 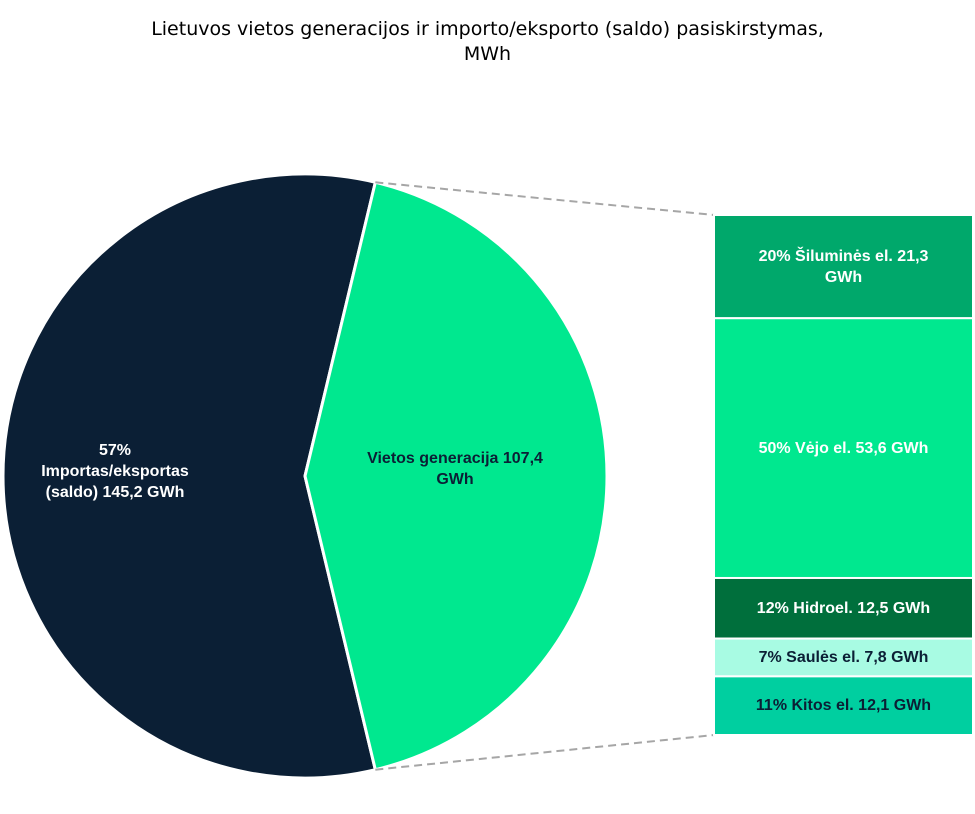 What do you see at coordinates (455, 479) in the screenshot?
I see `slice-label-local-line2: GWh` at bounding box center [455, 479].